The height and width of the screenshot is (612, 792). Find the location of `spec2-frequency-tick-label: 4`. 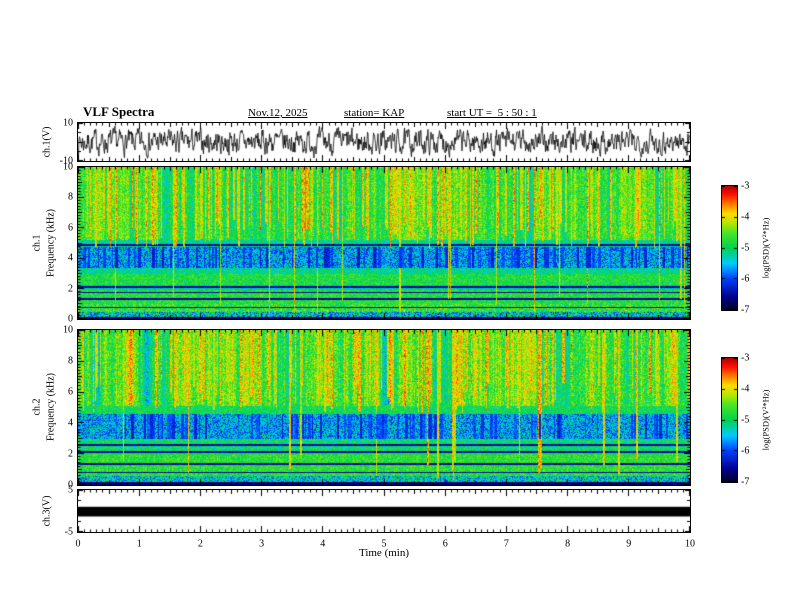

spec2-frequency-tick-label: 4 is located at coordinates (70, 423).